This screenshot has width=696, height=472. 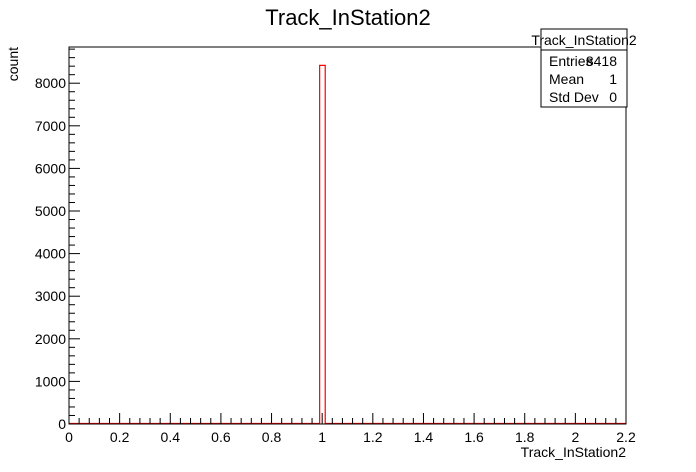 What do you see at coordinates (62, 424) in the screenshot?
I see `y-tick-label: 0` at bounding box center [62, 424].